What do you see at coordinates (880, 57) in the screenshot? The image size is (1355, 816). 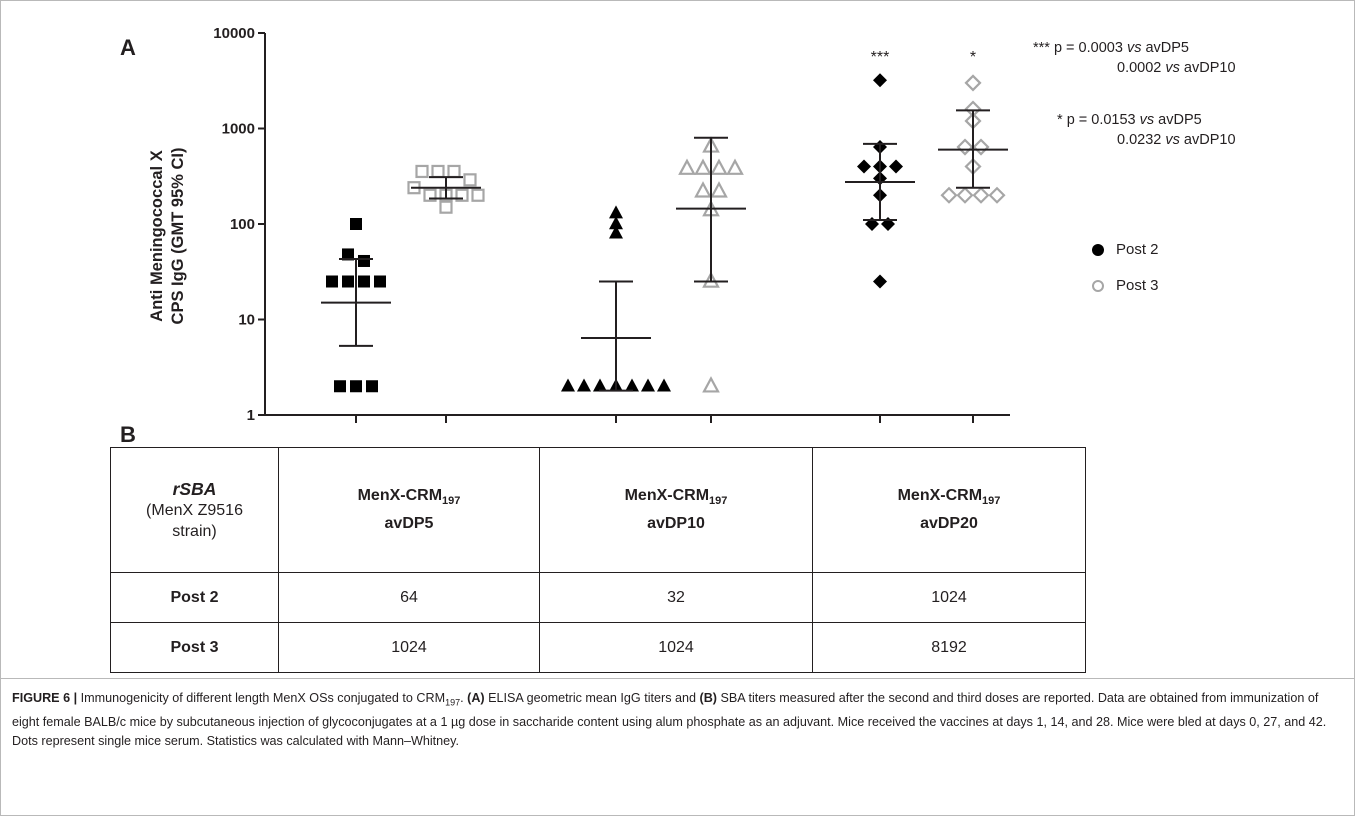 I see `significance-label: ***` at bounding box center [880, 57].